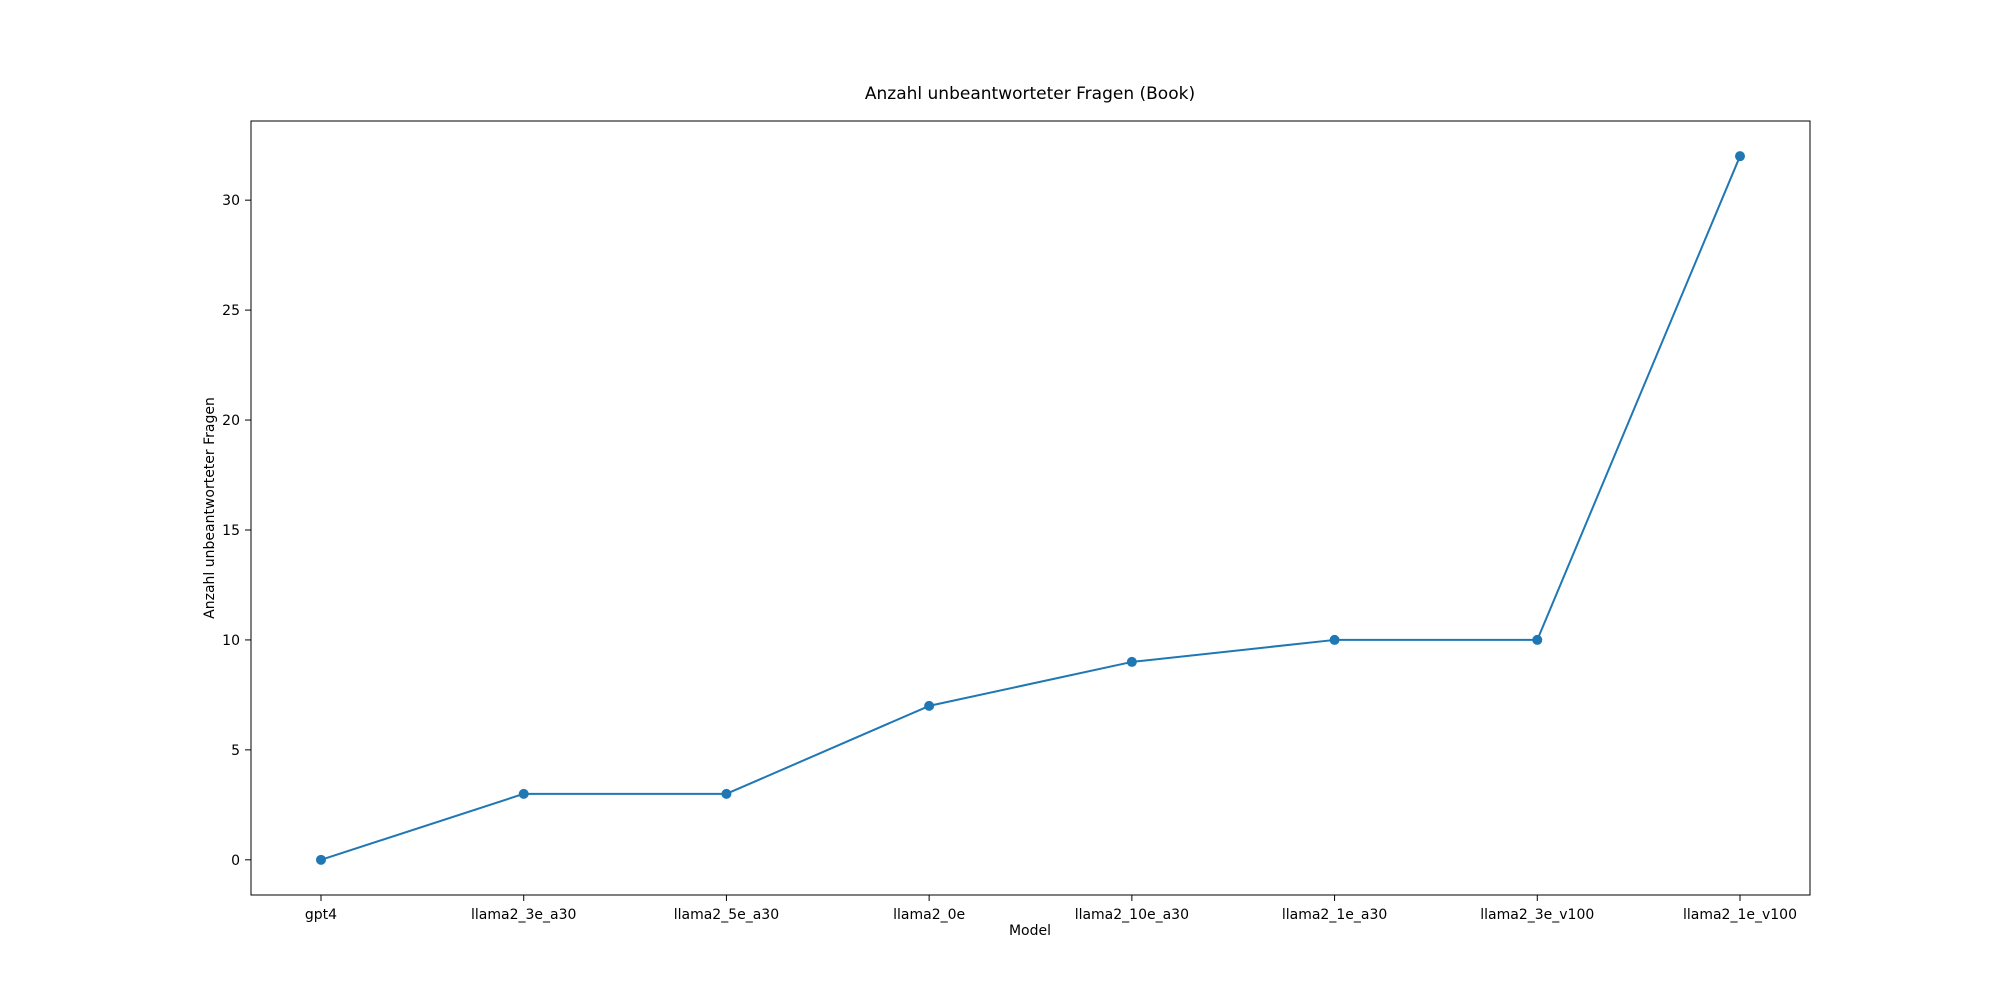 The image size is (2000, 1000). I want to click on y-axis: 0 5 10 15 20 25 30, so click(236, 531).